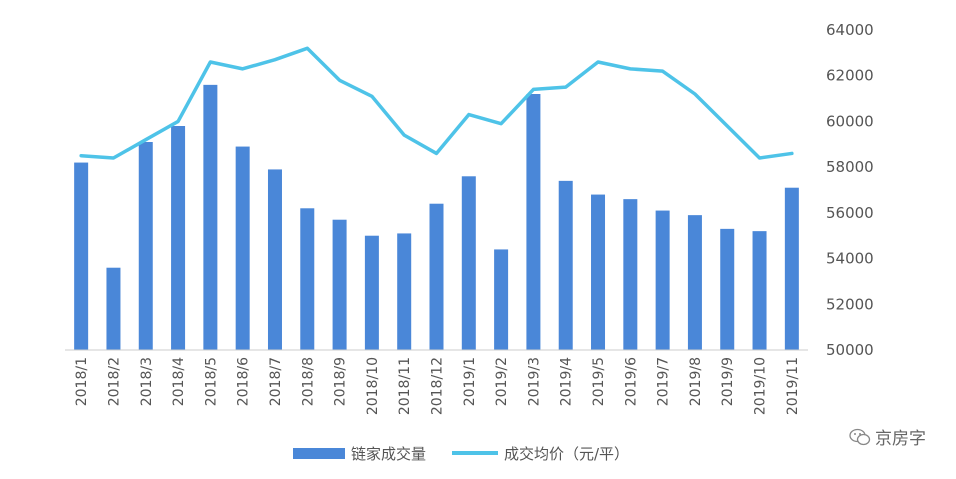 Image resolution: width=956 pixels, height=479 pixels. I want to click on x-tick-label: 2019/1, so click(470, 381).